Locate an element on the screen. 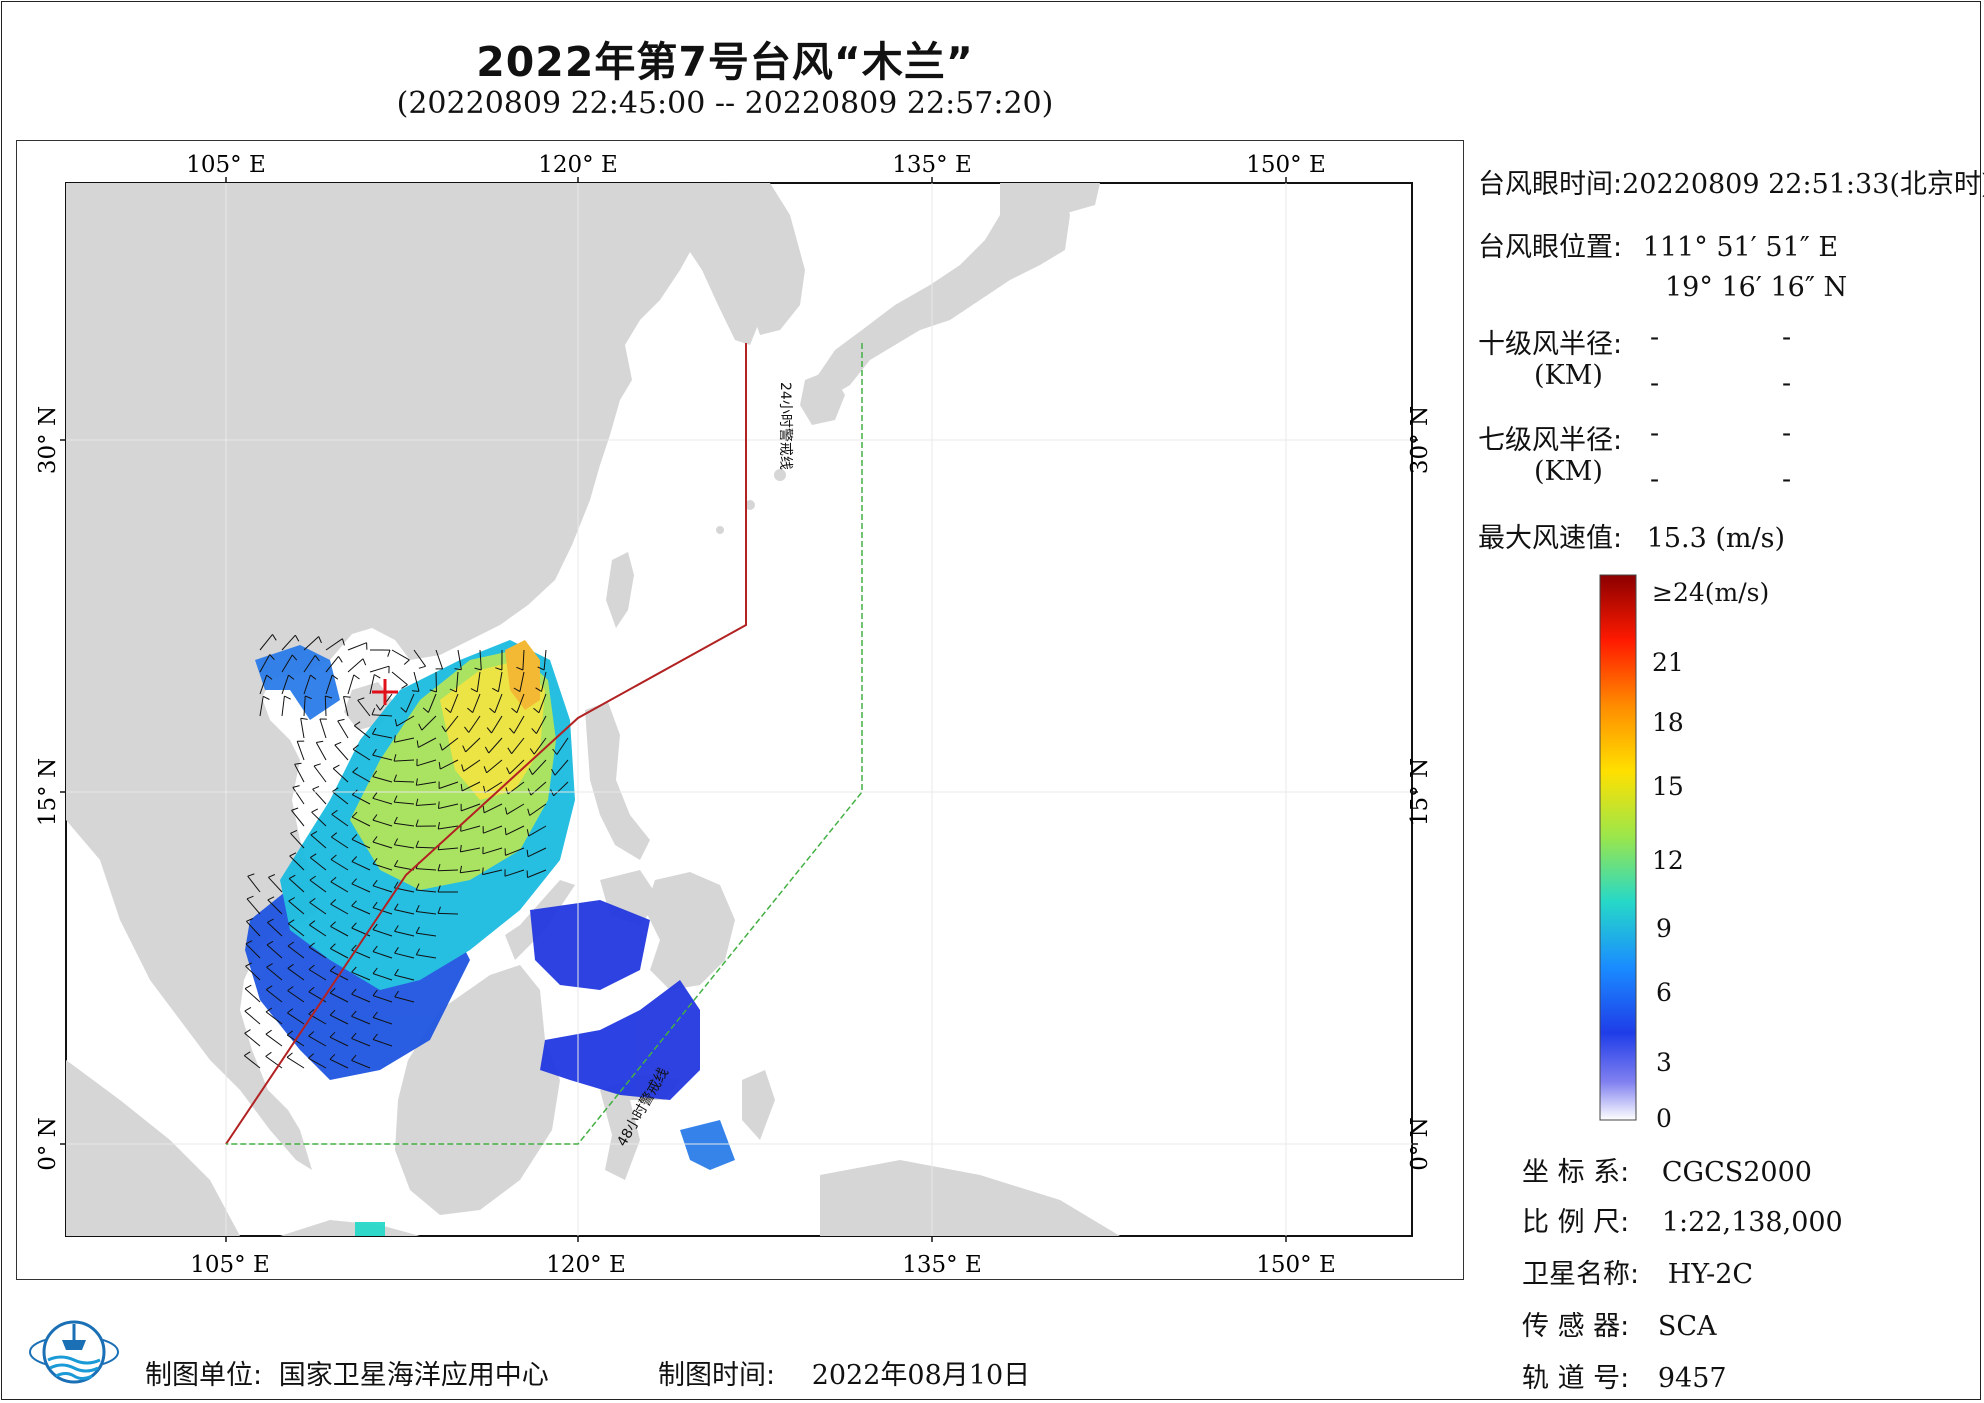 This screenshot has height=1403, width=1984. lon-label-bottom-150: 150° E is located at coordinates (1296, 1265).